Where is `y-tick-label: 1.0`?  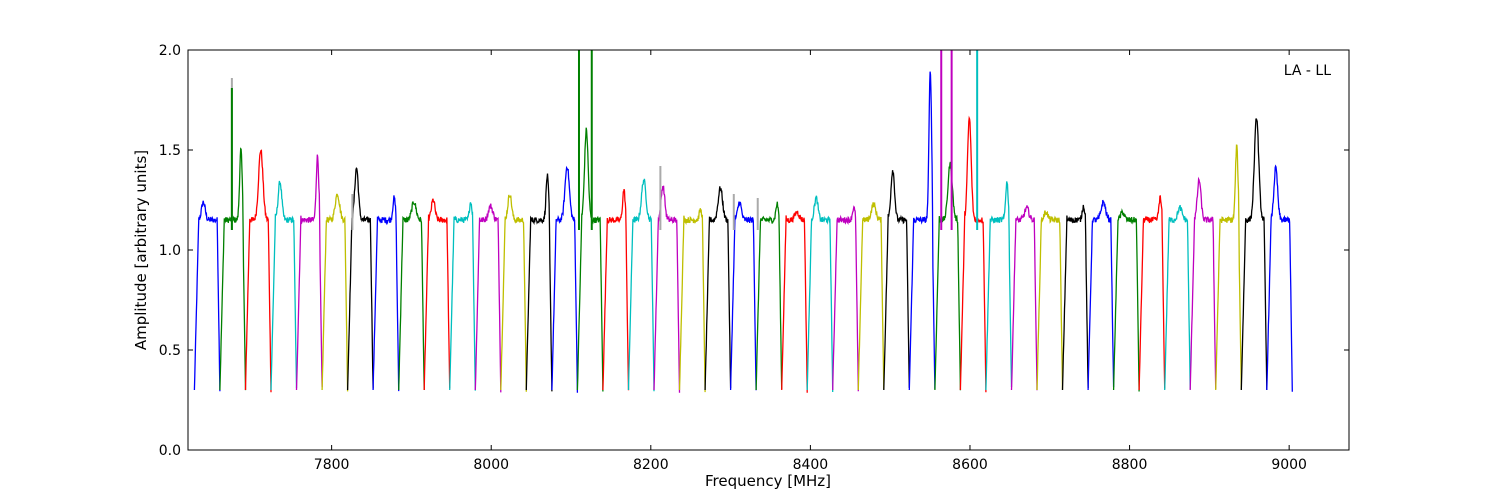 y-tick-label: 1.0 is located at coordinates (170, 251).